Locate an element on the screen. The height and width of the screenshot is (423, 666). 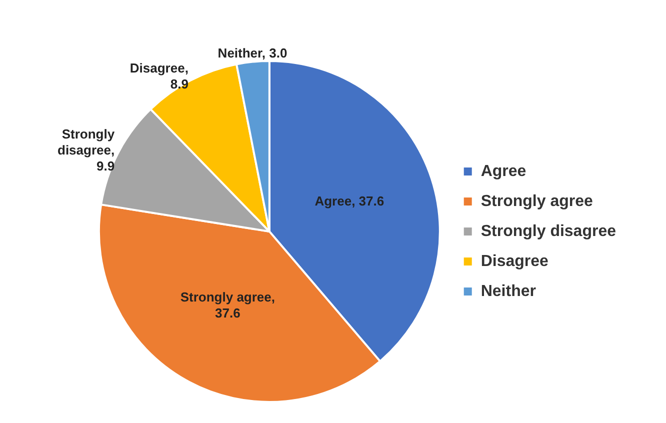
data-label: Strongly agree, 37.6 is located at coordinates (227, 304).